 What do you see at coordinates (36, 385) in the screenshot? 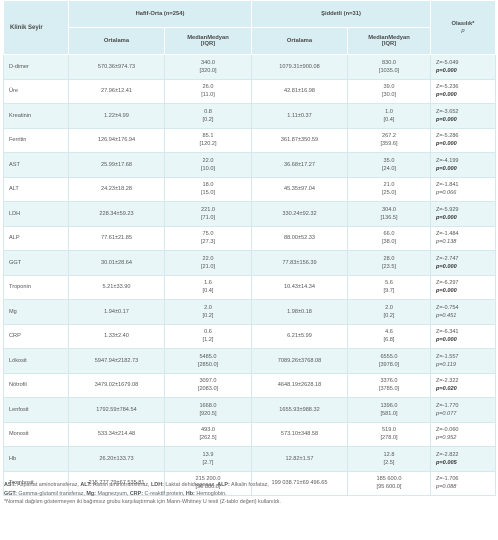
I see `row-label: Nötrofil` at bounding box center [36, 385].